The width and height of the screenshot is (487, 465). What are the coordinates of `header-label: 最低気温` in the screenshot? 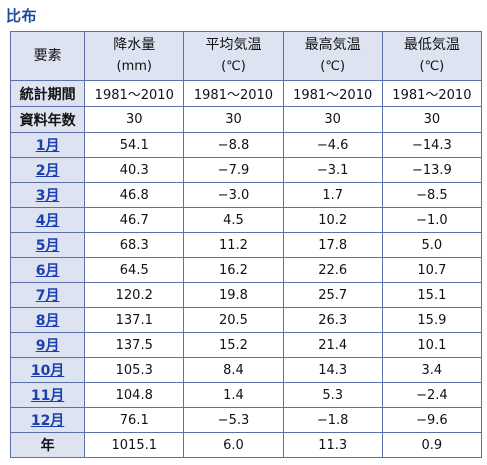 It's located at (431, 45).